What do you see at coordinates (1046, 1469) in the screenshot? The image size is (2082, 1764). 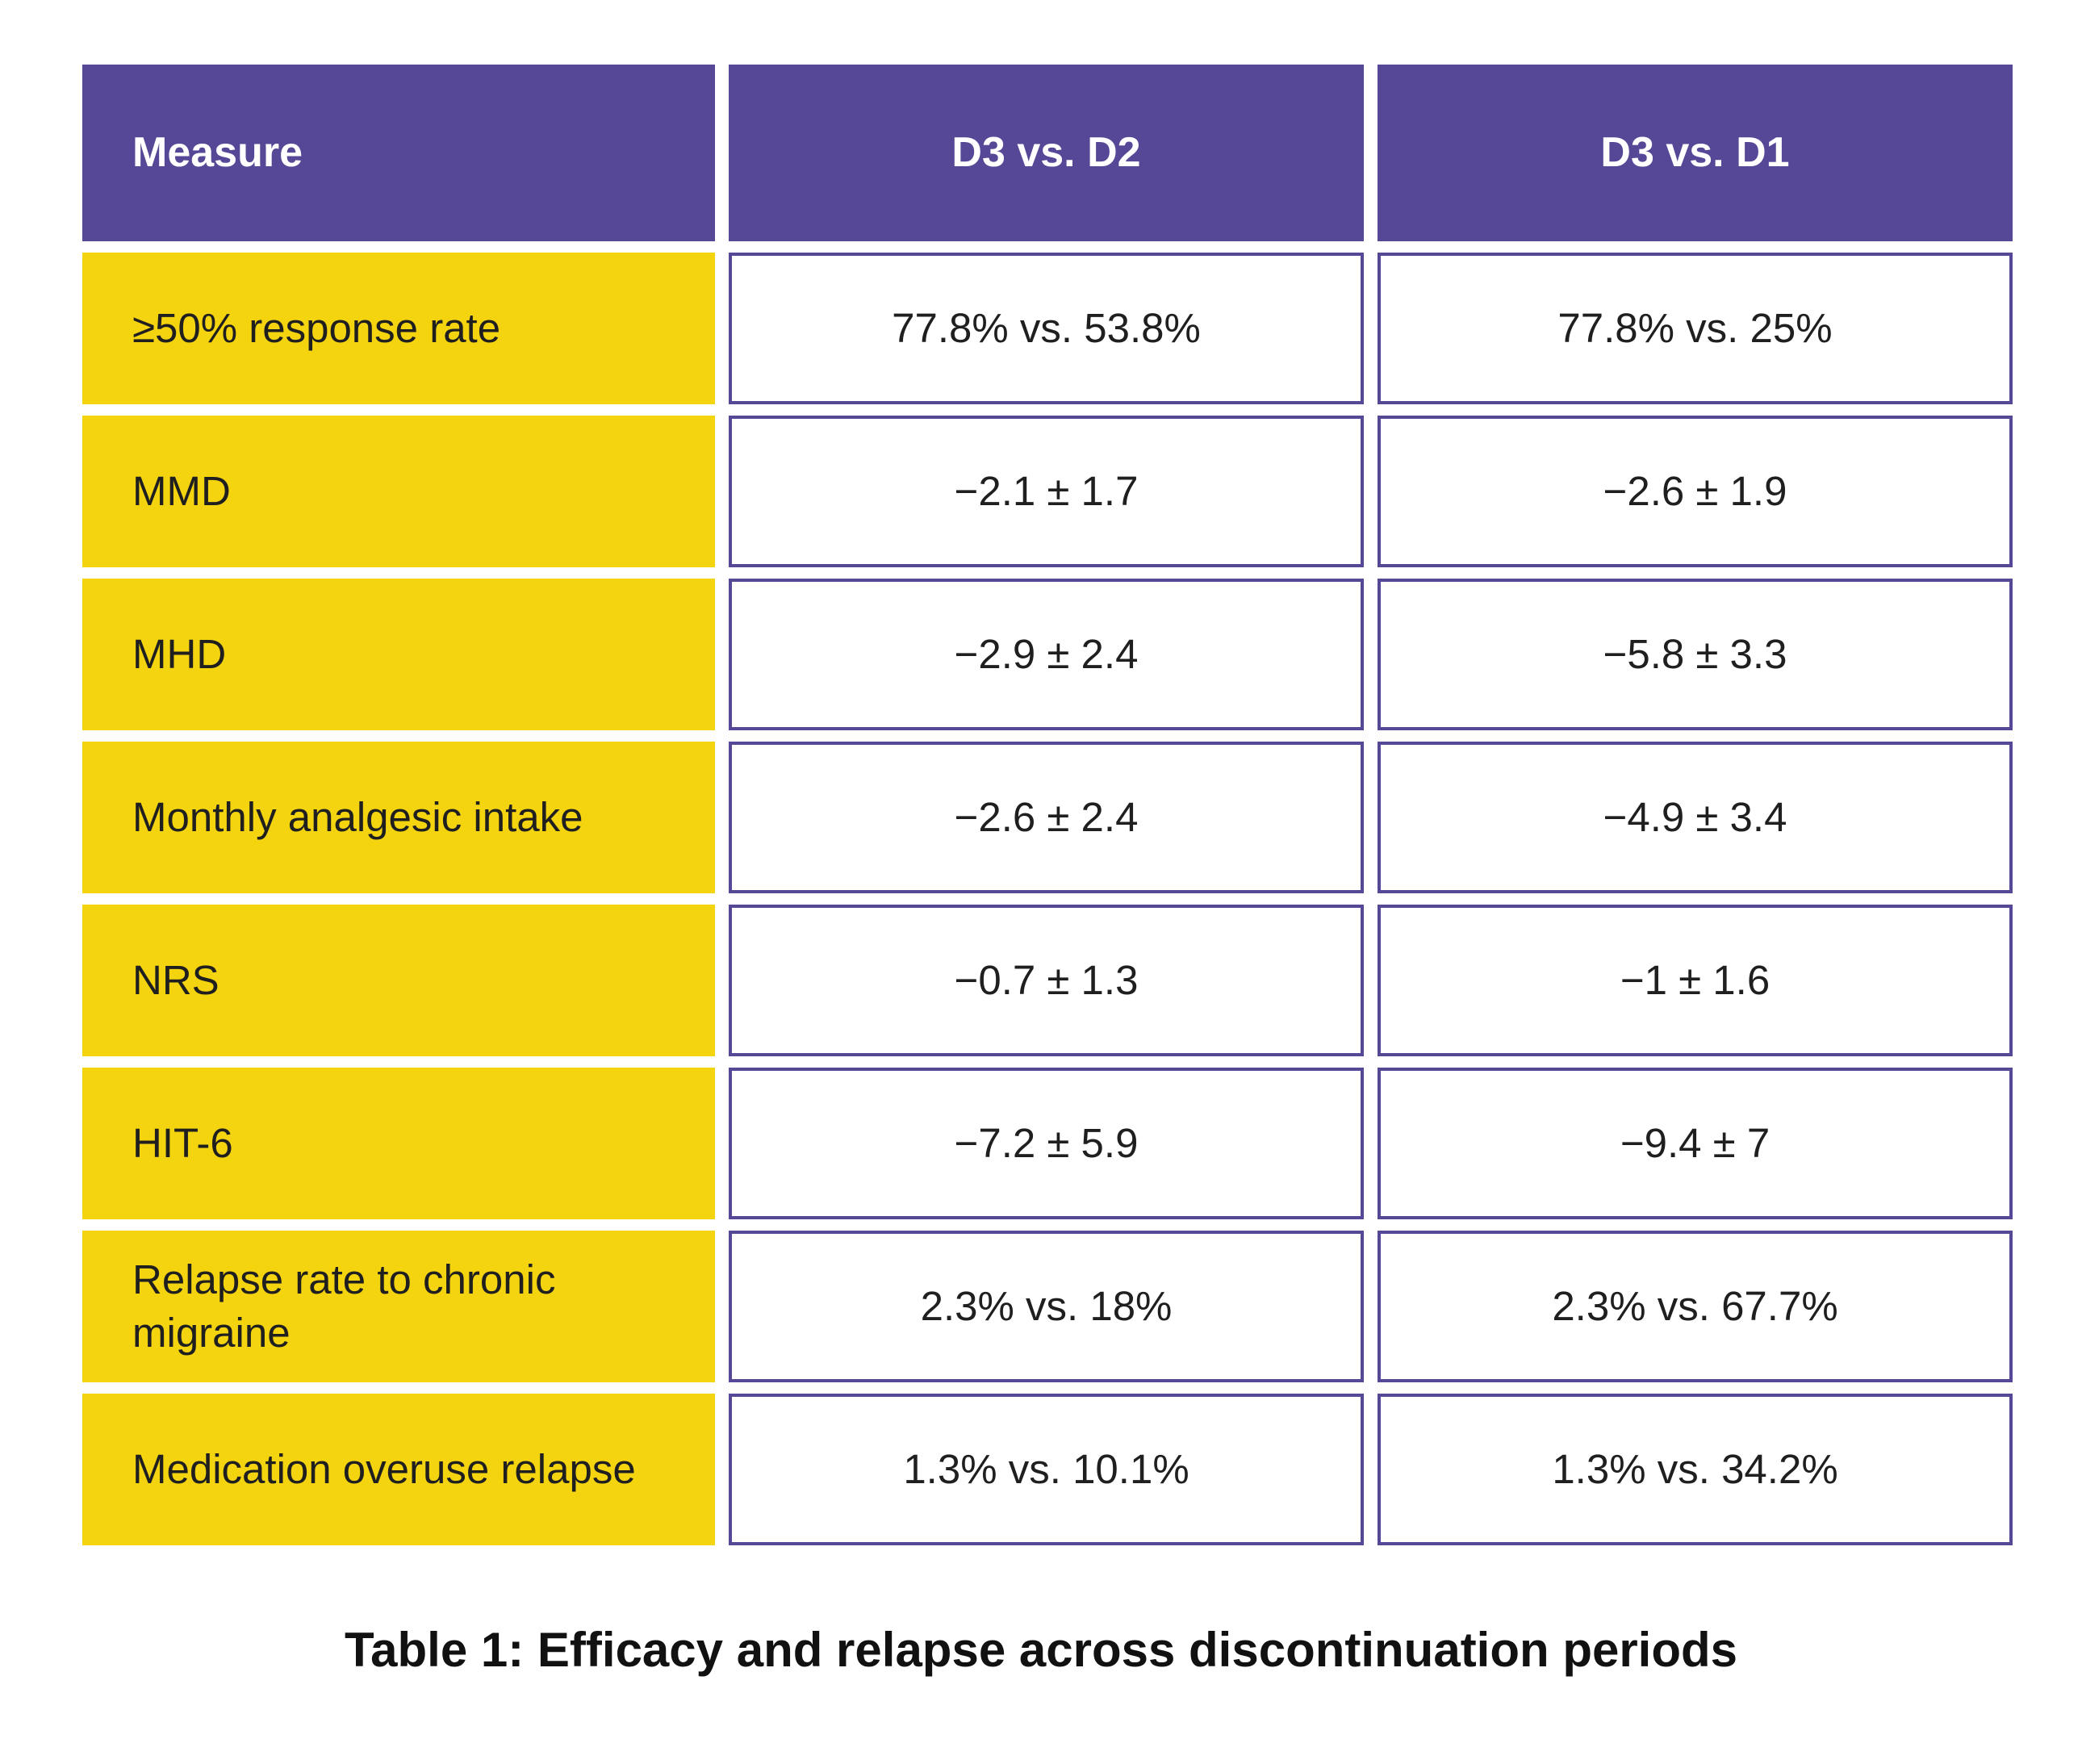 I see `table-cell-d3-vs-d2: 1.3% vs. 10.1%` at bounding box center [1046, 1469].